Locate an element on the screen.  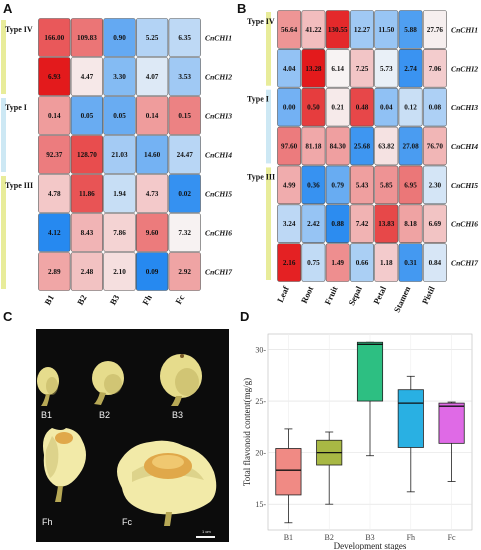
bud-b3-image is located at coordinates (181, 380).